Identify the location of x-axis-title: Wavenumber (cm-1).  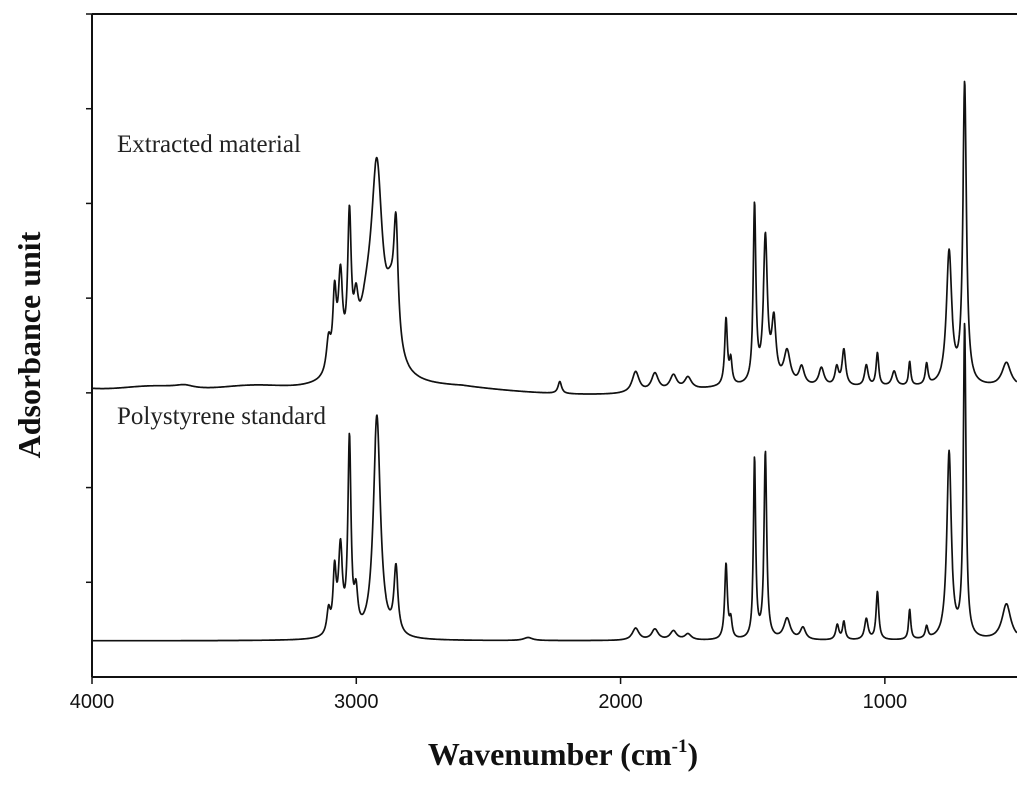
(563, 754).